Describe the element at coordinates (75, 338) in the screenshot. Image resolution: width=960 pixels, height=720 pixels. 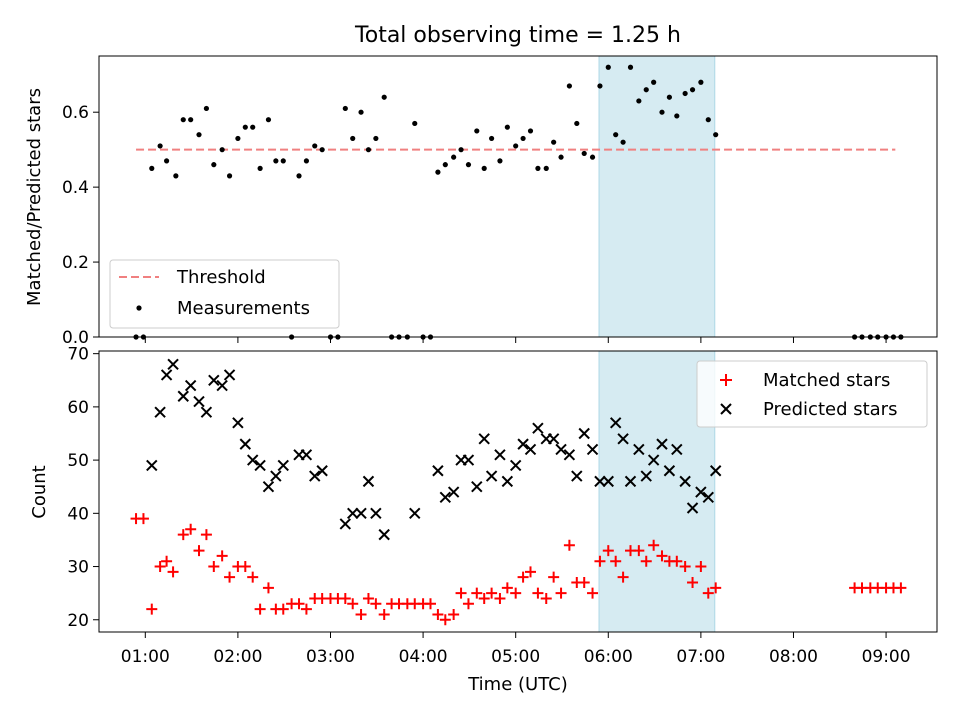
I see `y-tick-label: 0.0` at that location.